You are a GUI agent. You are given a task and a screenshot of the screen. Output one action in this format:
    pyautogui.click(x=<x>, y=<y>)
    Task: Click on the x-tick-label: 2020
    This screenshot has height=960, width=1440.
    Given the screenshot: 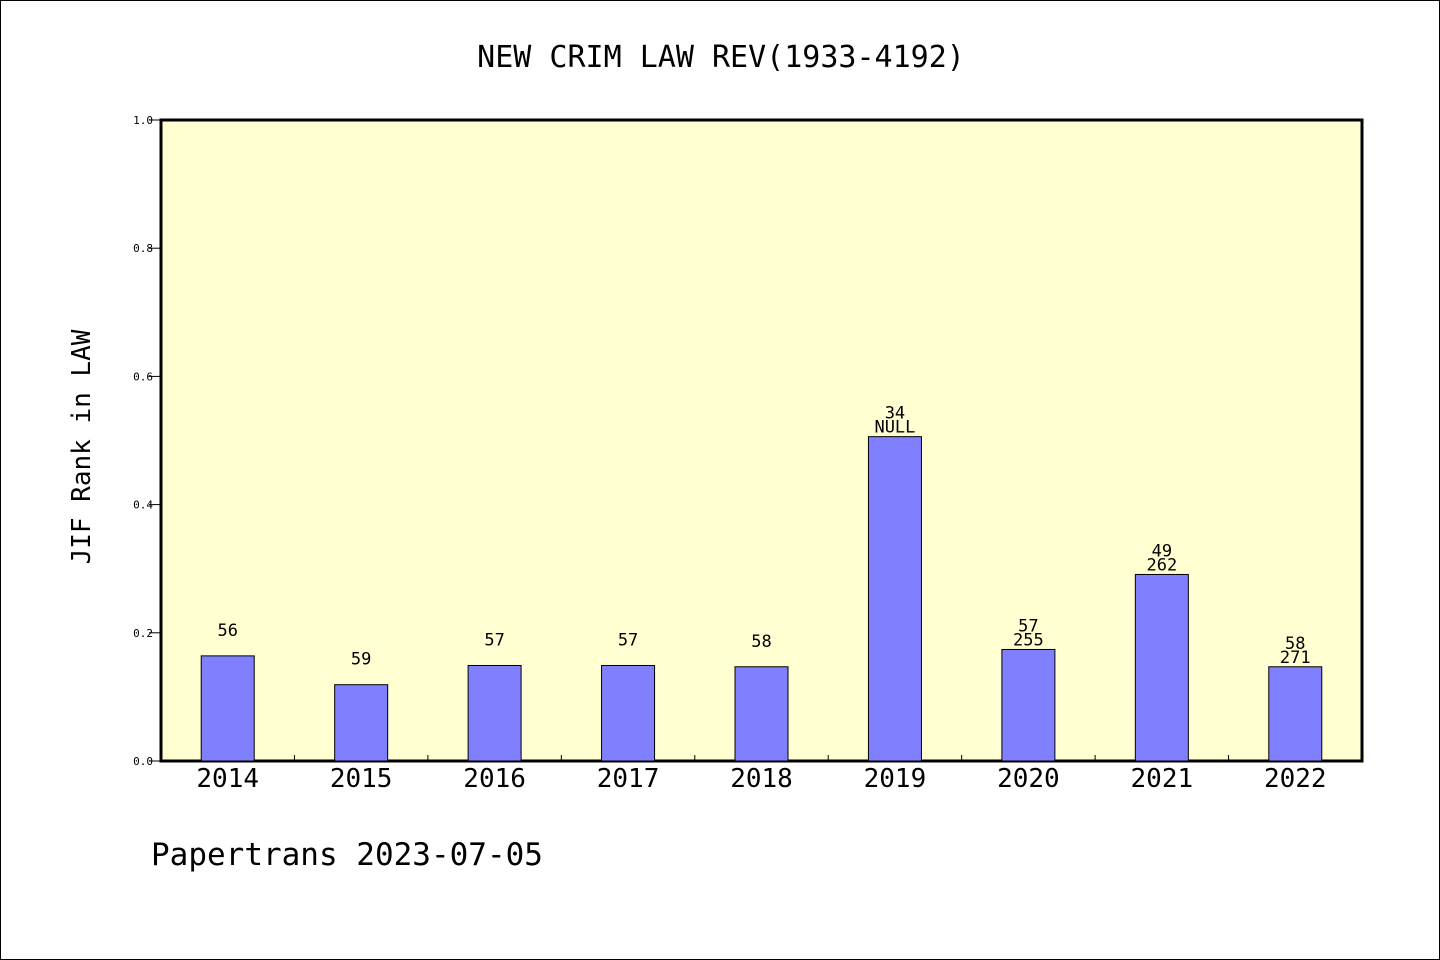 What is the action you would take?
    pyautogui.click(x=1028, y=779)
    